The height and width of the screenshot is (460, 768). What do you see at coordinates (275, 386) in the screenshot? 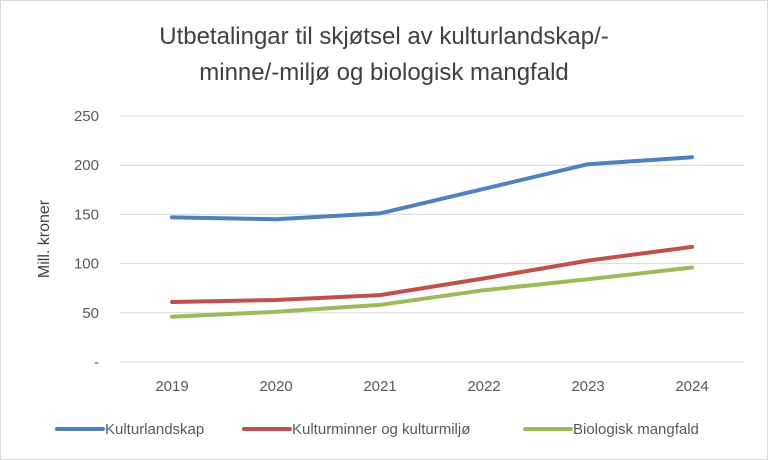
I see `x-tick-label-2020: 2020` at bounding box center [275, 386].